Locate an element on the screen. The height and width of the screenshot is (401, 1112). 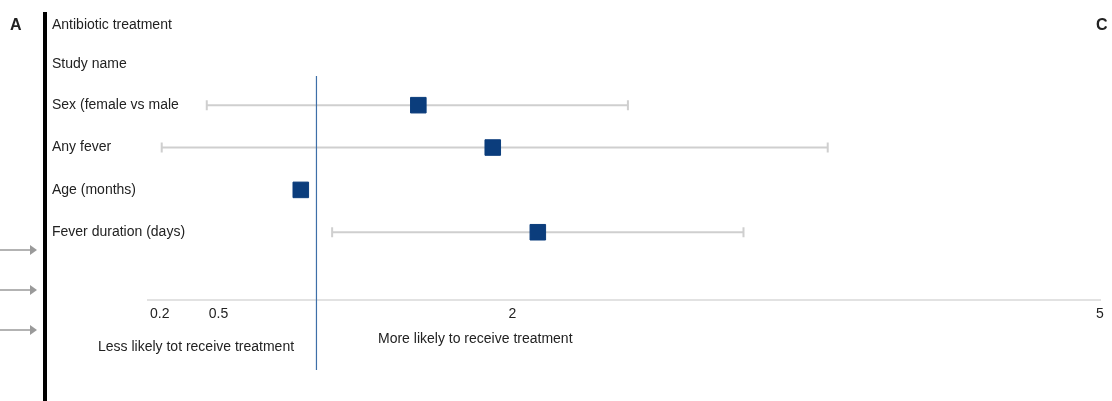
y-tick-label: Age (months) is located at coordinates (94, 188).